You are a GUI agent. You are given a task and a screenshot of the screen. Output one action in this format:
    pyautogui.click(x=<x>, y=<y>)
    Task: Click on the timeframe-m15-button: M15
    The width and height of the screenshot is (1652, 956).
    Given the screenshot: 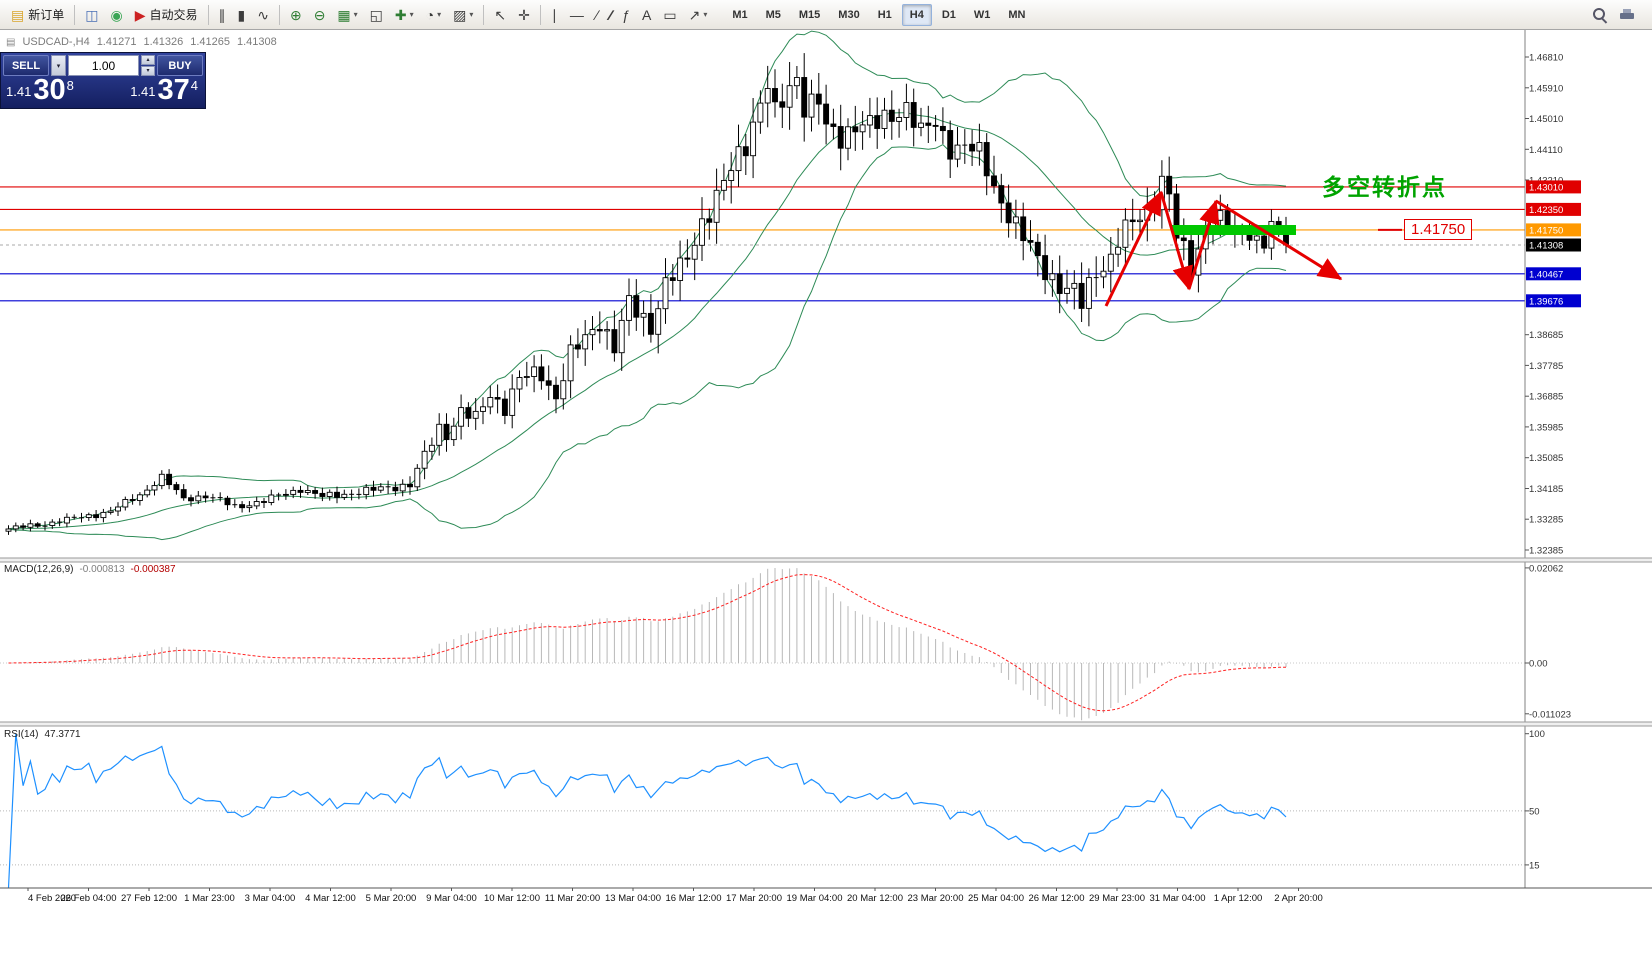 What is the action you would take?
    pyautogui.click(x=809, y=14)
    